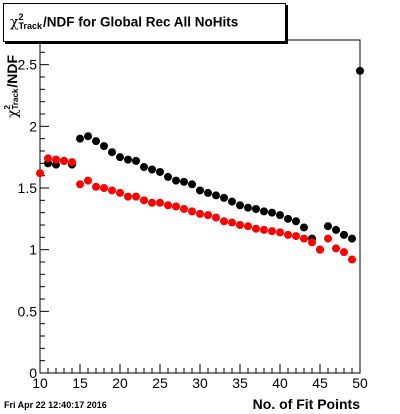  Describe the element at coordinates (16, 99) in the screenshot. I see `y-axis-label-subscript: Track` at that location.